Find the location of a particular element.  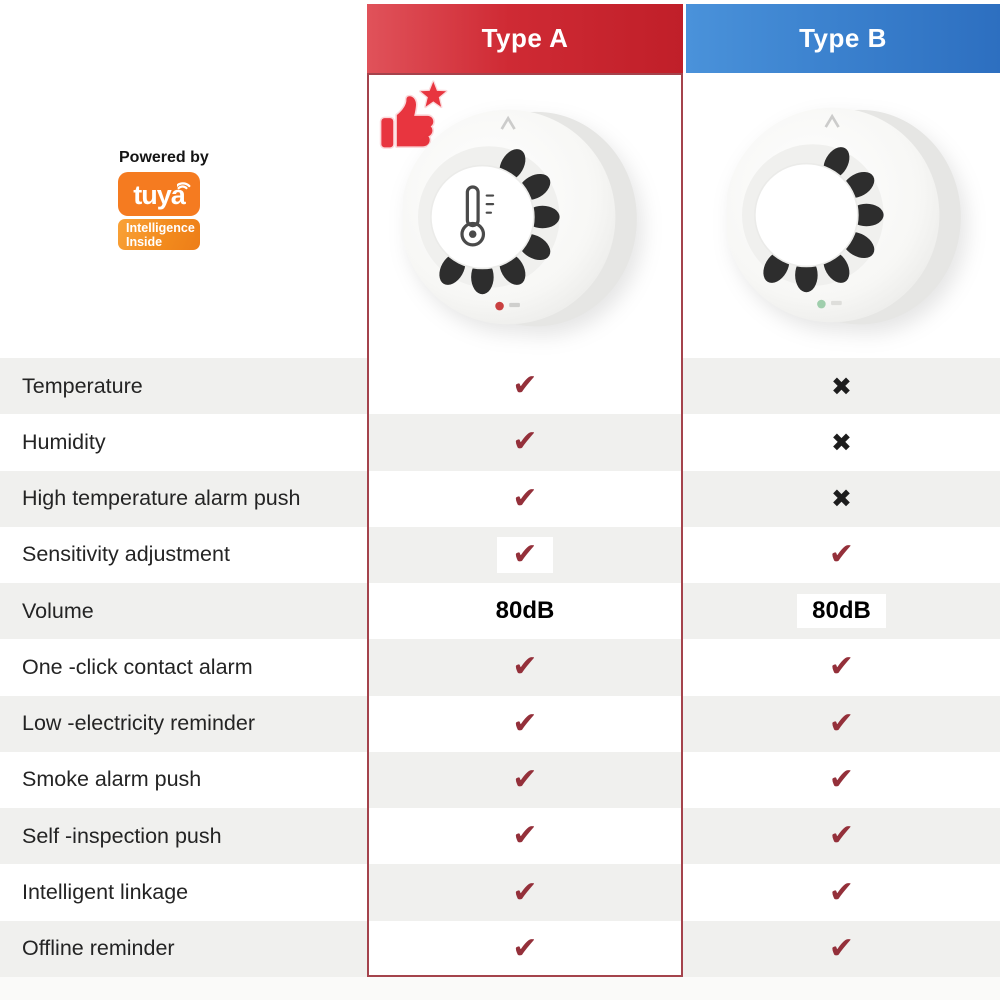

table-row: Humidity ✔ ✖ is located at coordinates (500, 442).